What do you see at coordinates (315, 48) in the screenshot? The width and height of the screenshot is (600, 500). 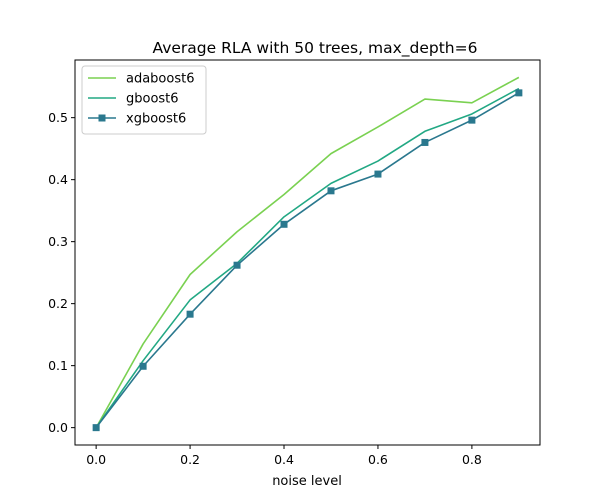 I see `chart-title: Average RLA with 50 trees, max_depth=6` at bounding box center [315, 48].